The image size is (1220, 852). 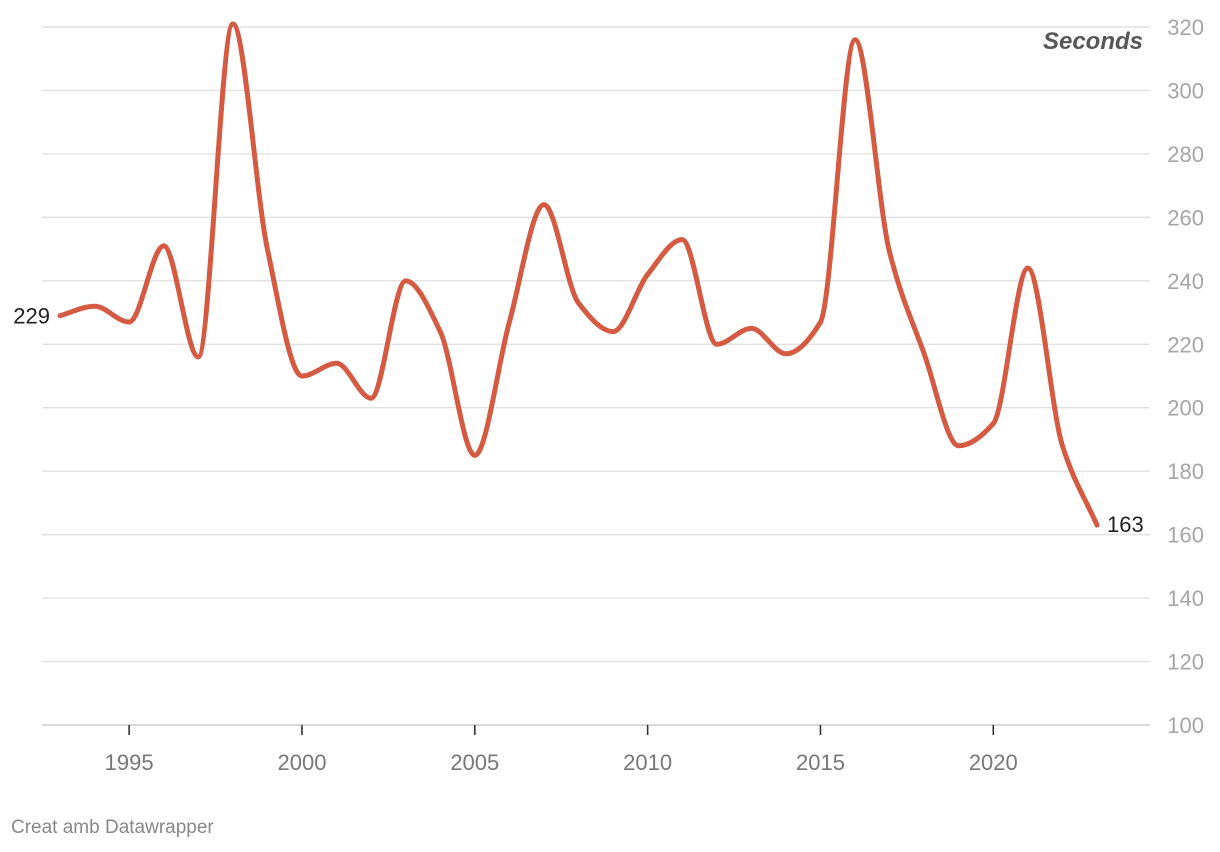 I want to click on y-tick-label: 260, so click(x=1185, y=217).